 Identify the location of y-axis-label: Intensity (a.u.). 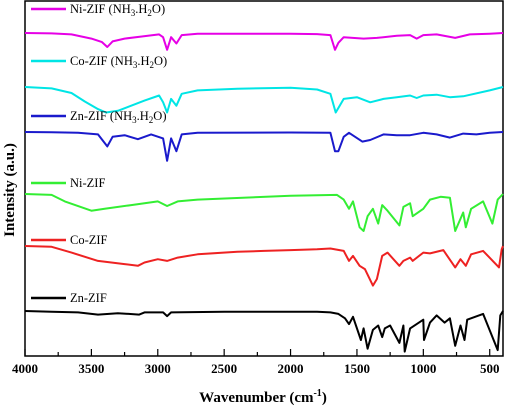
(10, 190).